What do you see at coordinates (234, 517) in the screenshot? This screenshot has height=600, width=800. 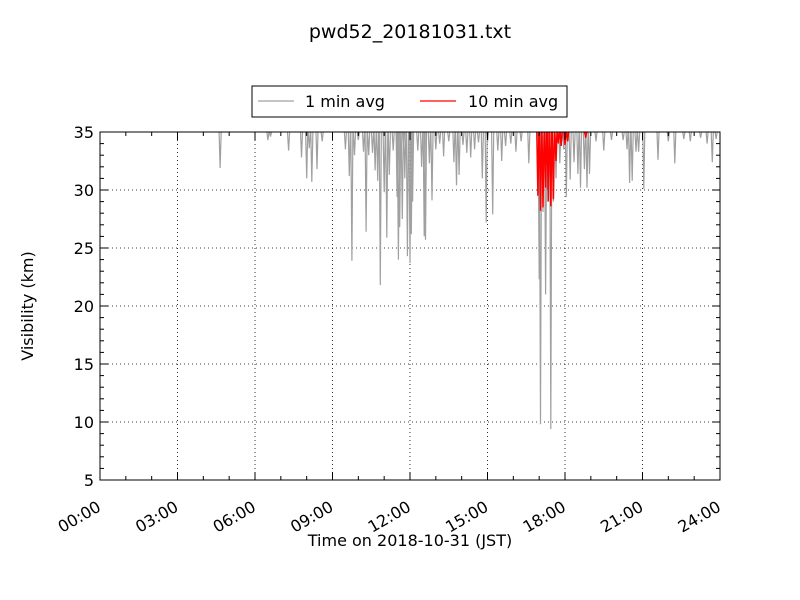 I see `x-tick-label: 06:00` at bounding box center [234, 517].